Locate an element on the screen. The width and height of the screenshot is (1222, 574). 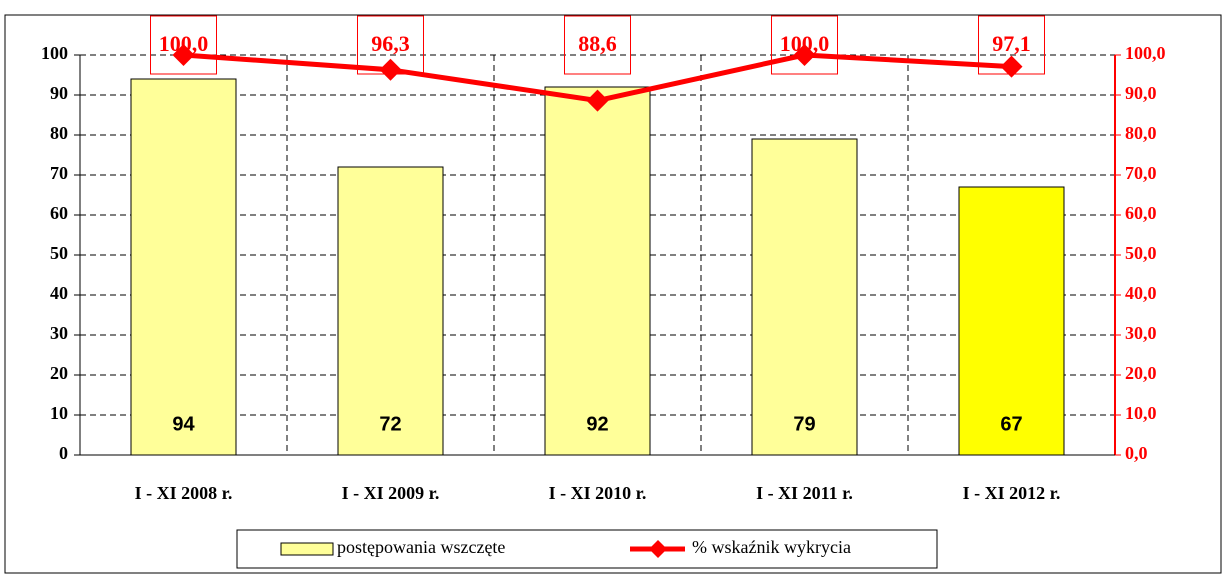
y-tick-label: 100 is located at coordinates (54, 53).